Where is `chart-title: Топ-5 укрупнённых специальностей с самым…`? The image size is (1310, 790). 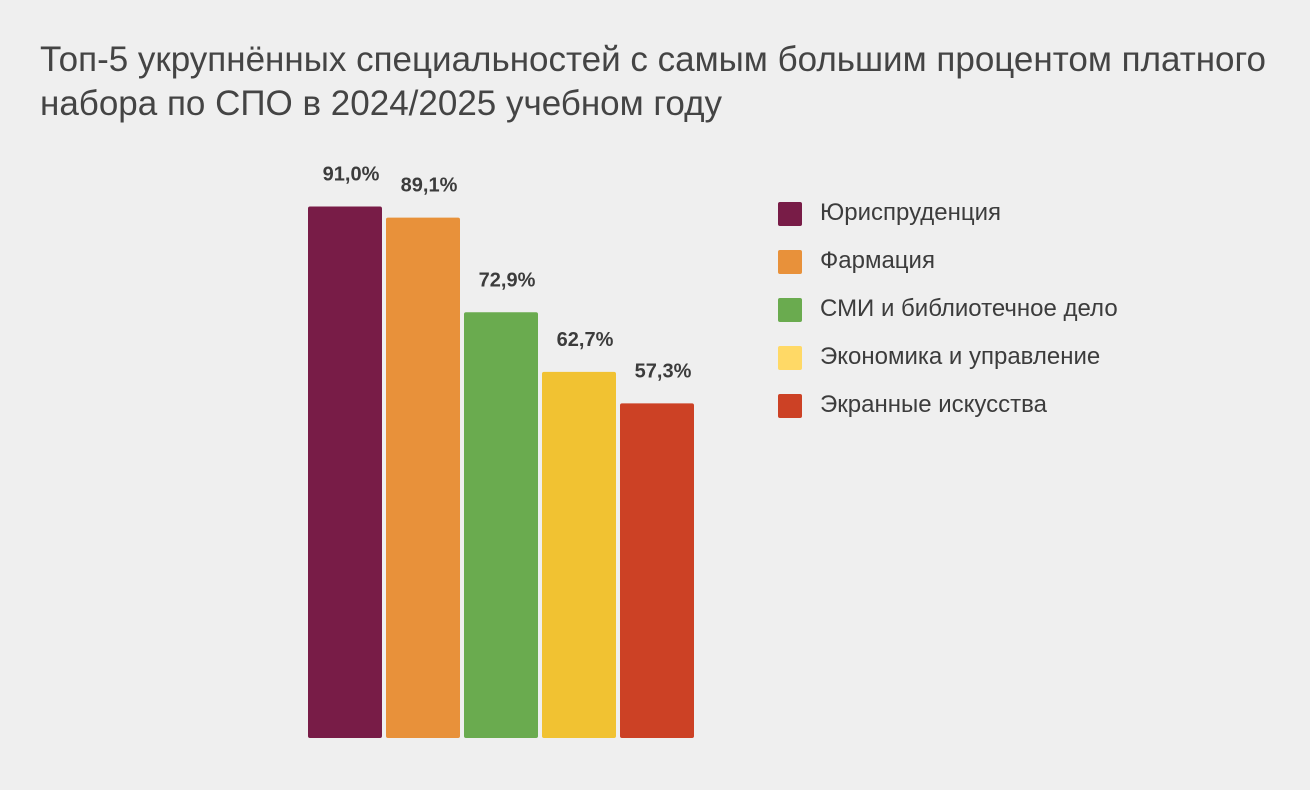 chart-title: Топ-5 укрупнённых специальностей с самым… is located at coordinates (653, 81).